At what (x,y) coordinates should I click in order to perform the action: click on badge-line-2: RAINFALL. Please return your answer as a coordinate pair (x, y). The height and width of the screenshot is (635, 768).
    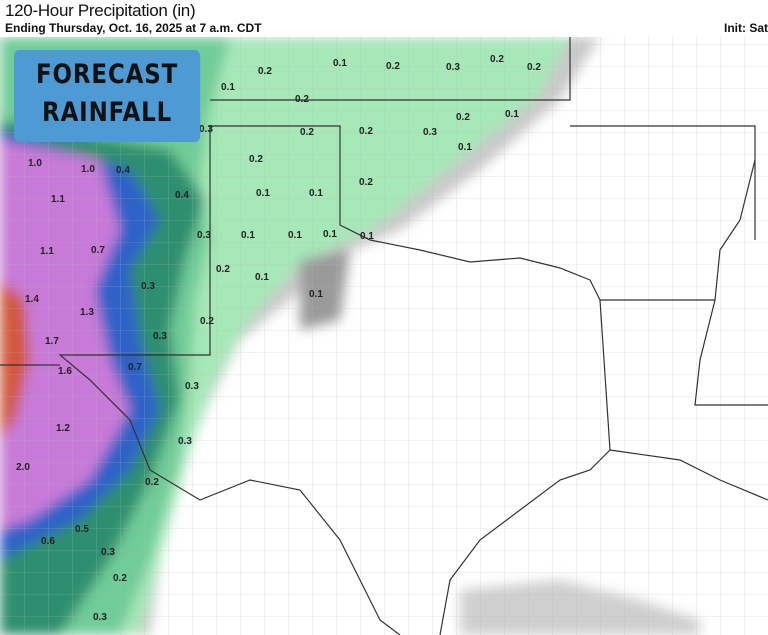
    Looking at the image, I should click on (107, 112).